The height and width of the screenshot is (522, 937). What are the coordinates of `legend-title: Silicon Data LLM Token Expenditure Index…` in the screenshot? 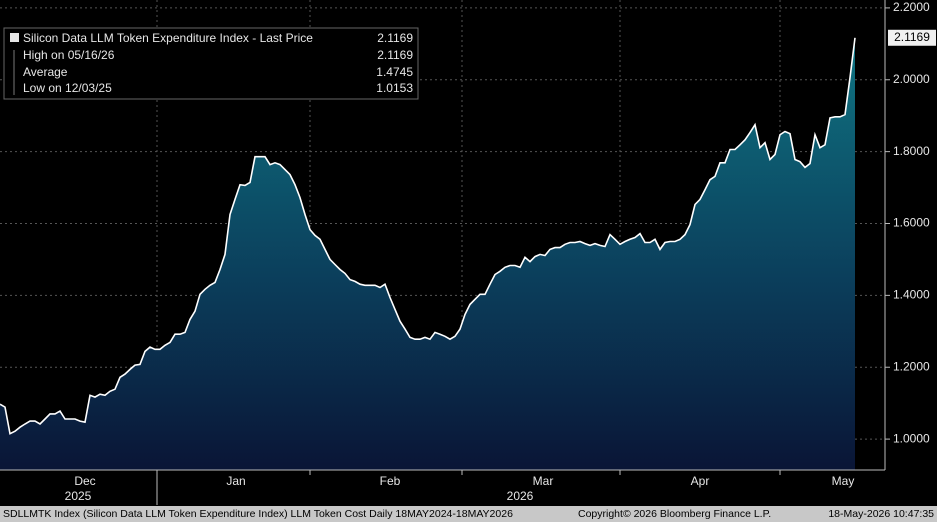 It's located at (168, 38).